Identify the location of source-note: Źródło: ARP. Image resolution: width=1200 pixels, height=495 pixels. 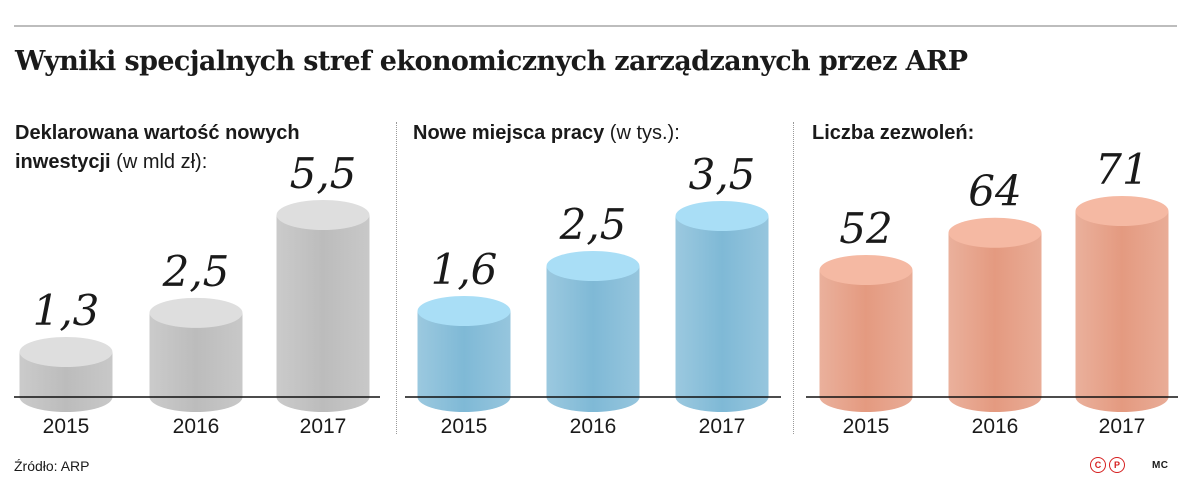
(52, 466).